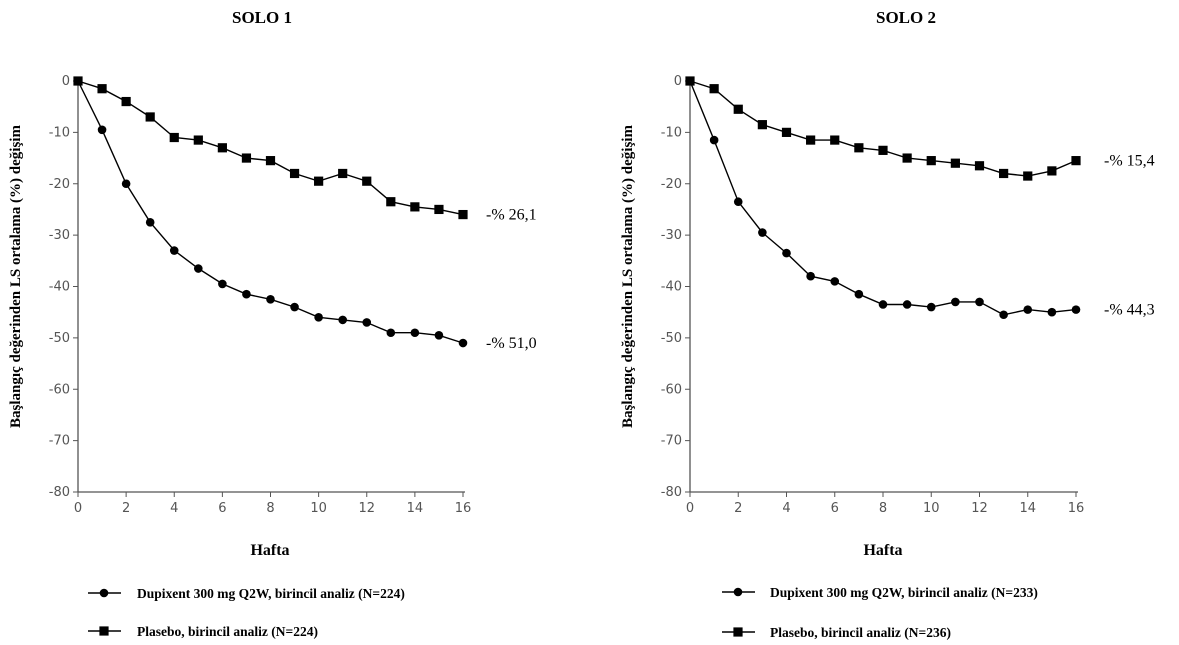  What do you see at coordinates (511, 215) in the screenshot?
I see `end-value-label: -% 26,1` at bounding box center [511, 215].